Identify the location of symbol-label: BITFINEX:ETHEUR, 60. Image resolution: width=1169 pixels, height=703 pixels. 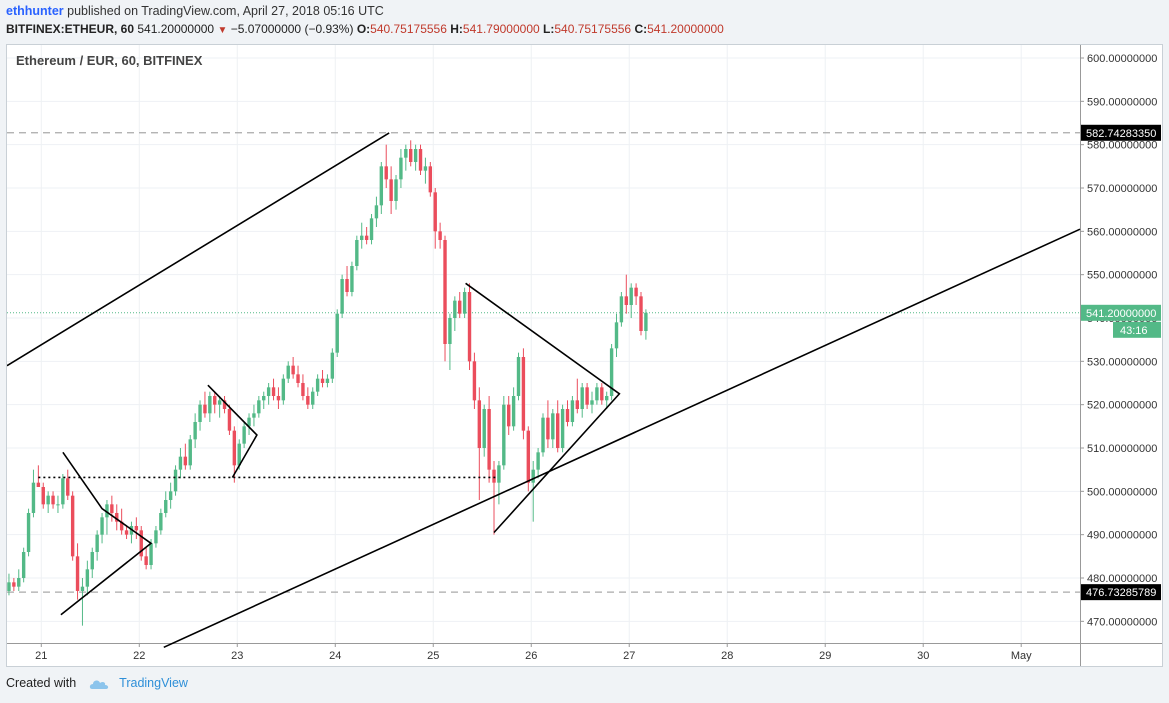
(70, 29).